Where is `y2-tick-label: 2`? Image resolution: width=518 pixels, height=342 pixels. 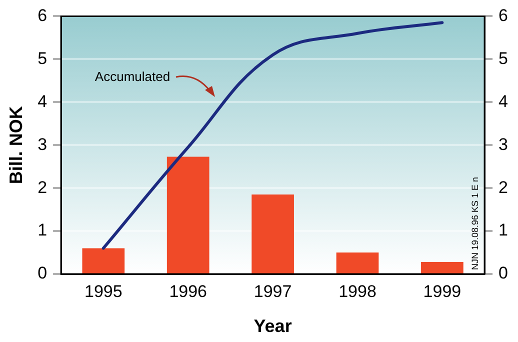 y2-tick-label: 2 is located at coordinates (503, 187).